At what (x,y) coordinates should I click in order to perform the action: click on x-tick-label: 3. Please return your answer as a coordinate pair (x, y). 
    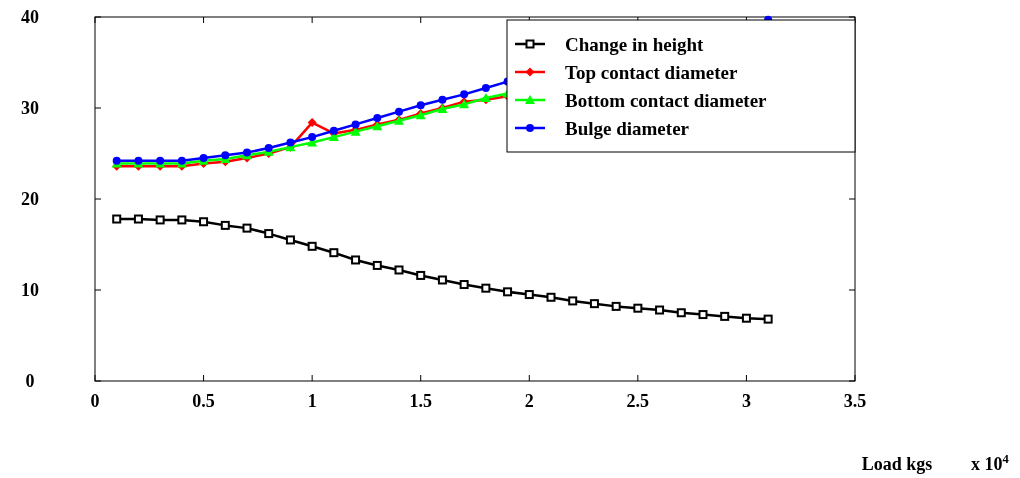
    Looking at the image, I should click on (746, 401).